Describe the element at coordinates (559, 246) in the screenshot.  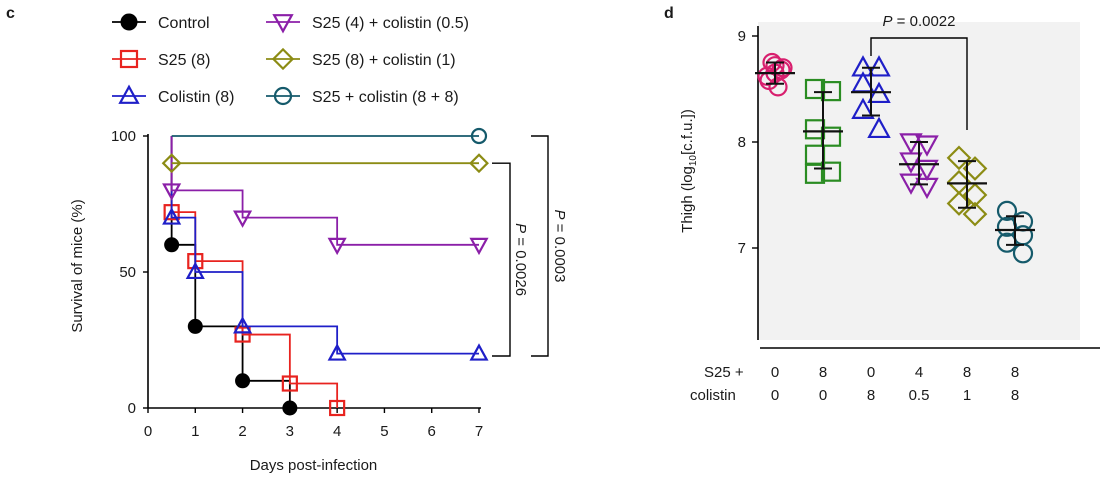
I see `c-pvalue-outer: P = 0.0003` at that location.